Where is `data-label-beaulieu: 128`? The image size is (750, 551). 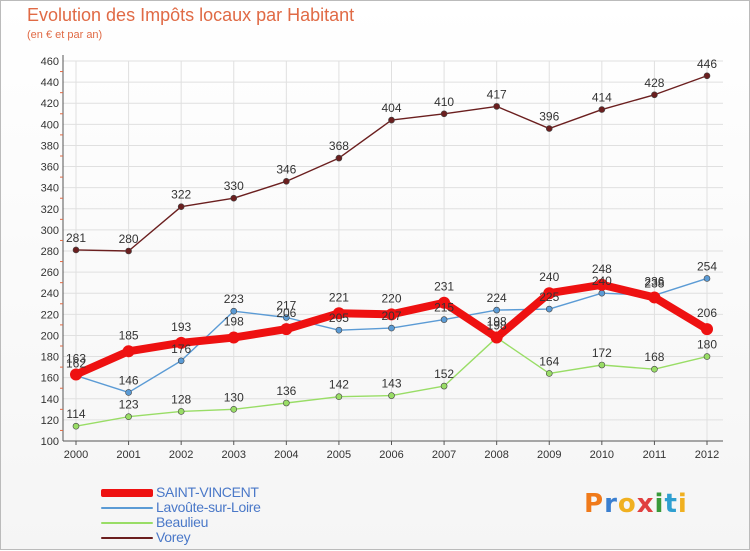 data-label-beaulieu: 128 is located at coordinates (181, 399).